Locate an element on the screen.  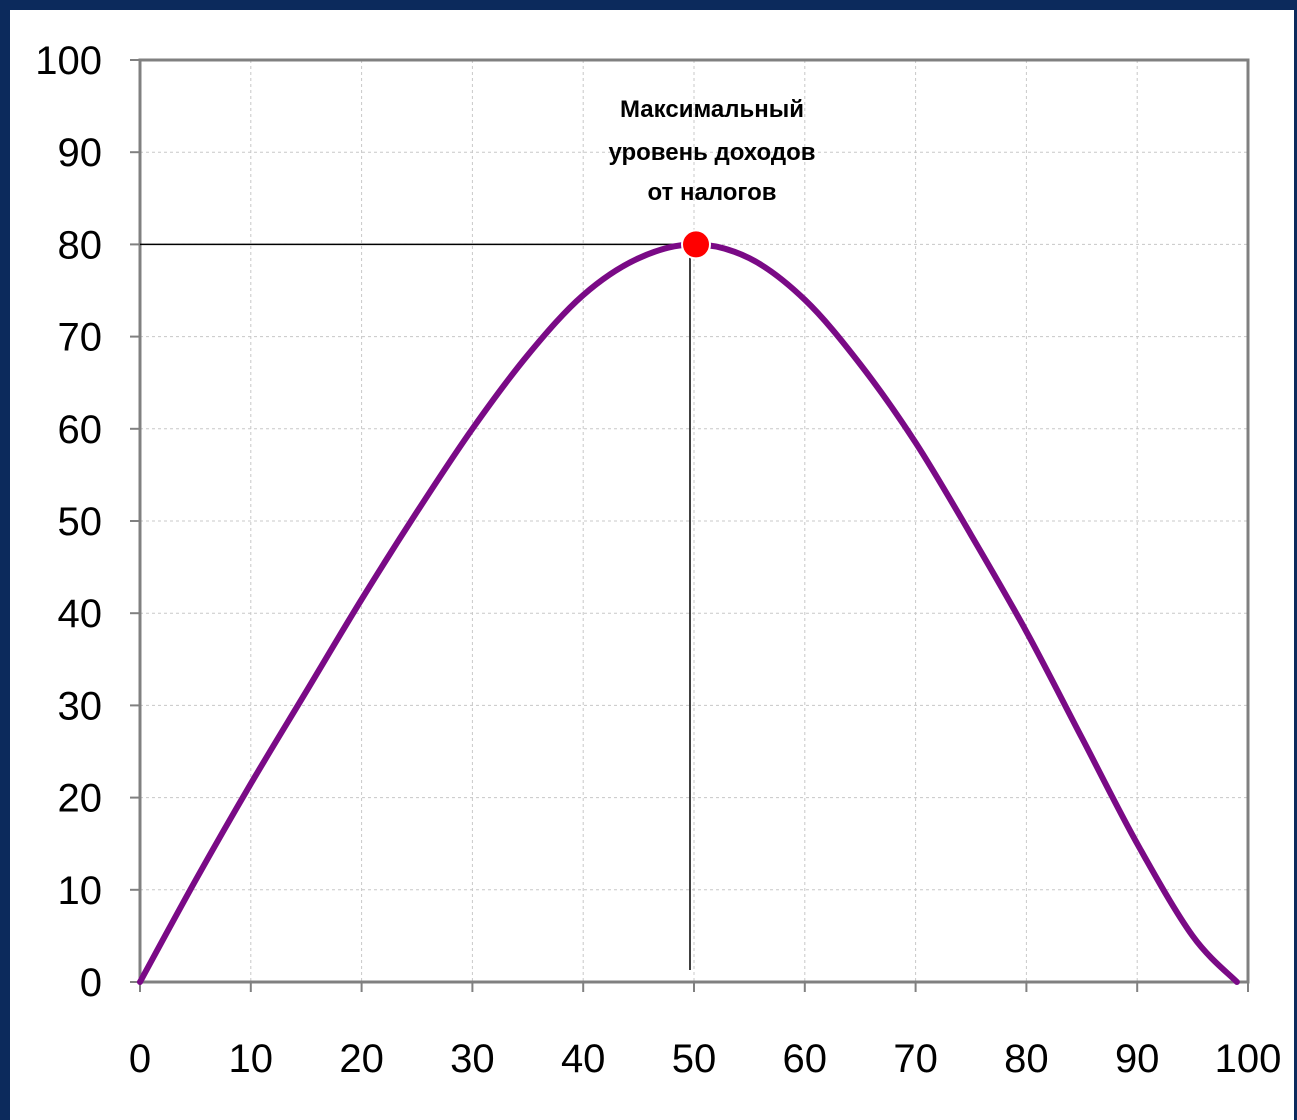
x-tick-labels: 0 10 20 30 40 50 60 70 80 90 100 is located at coordinates (705, 1059).